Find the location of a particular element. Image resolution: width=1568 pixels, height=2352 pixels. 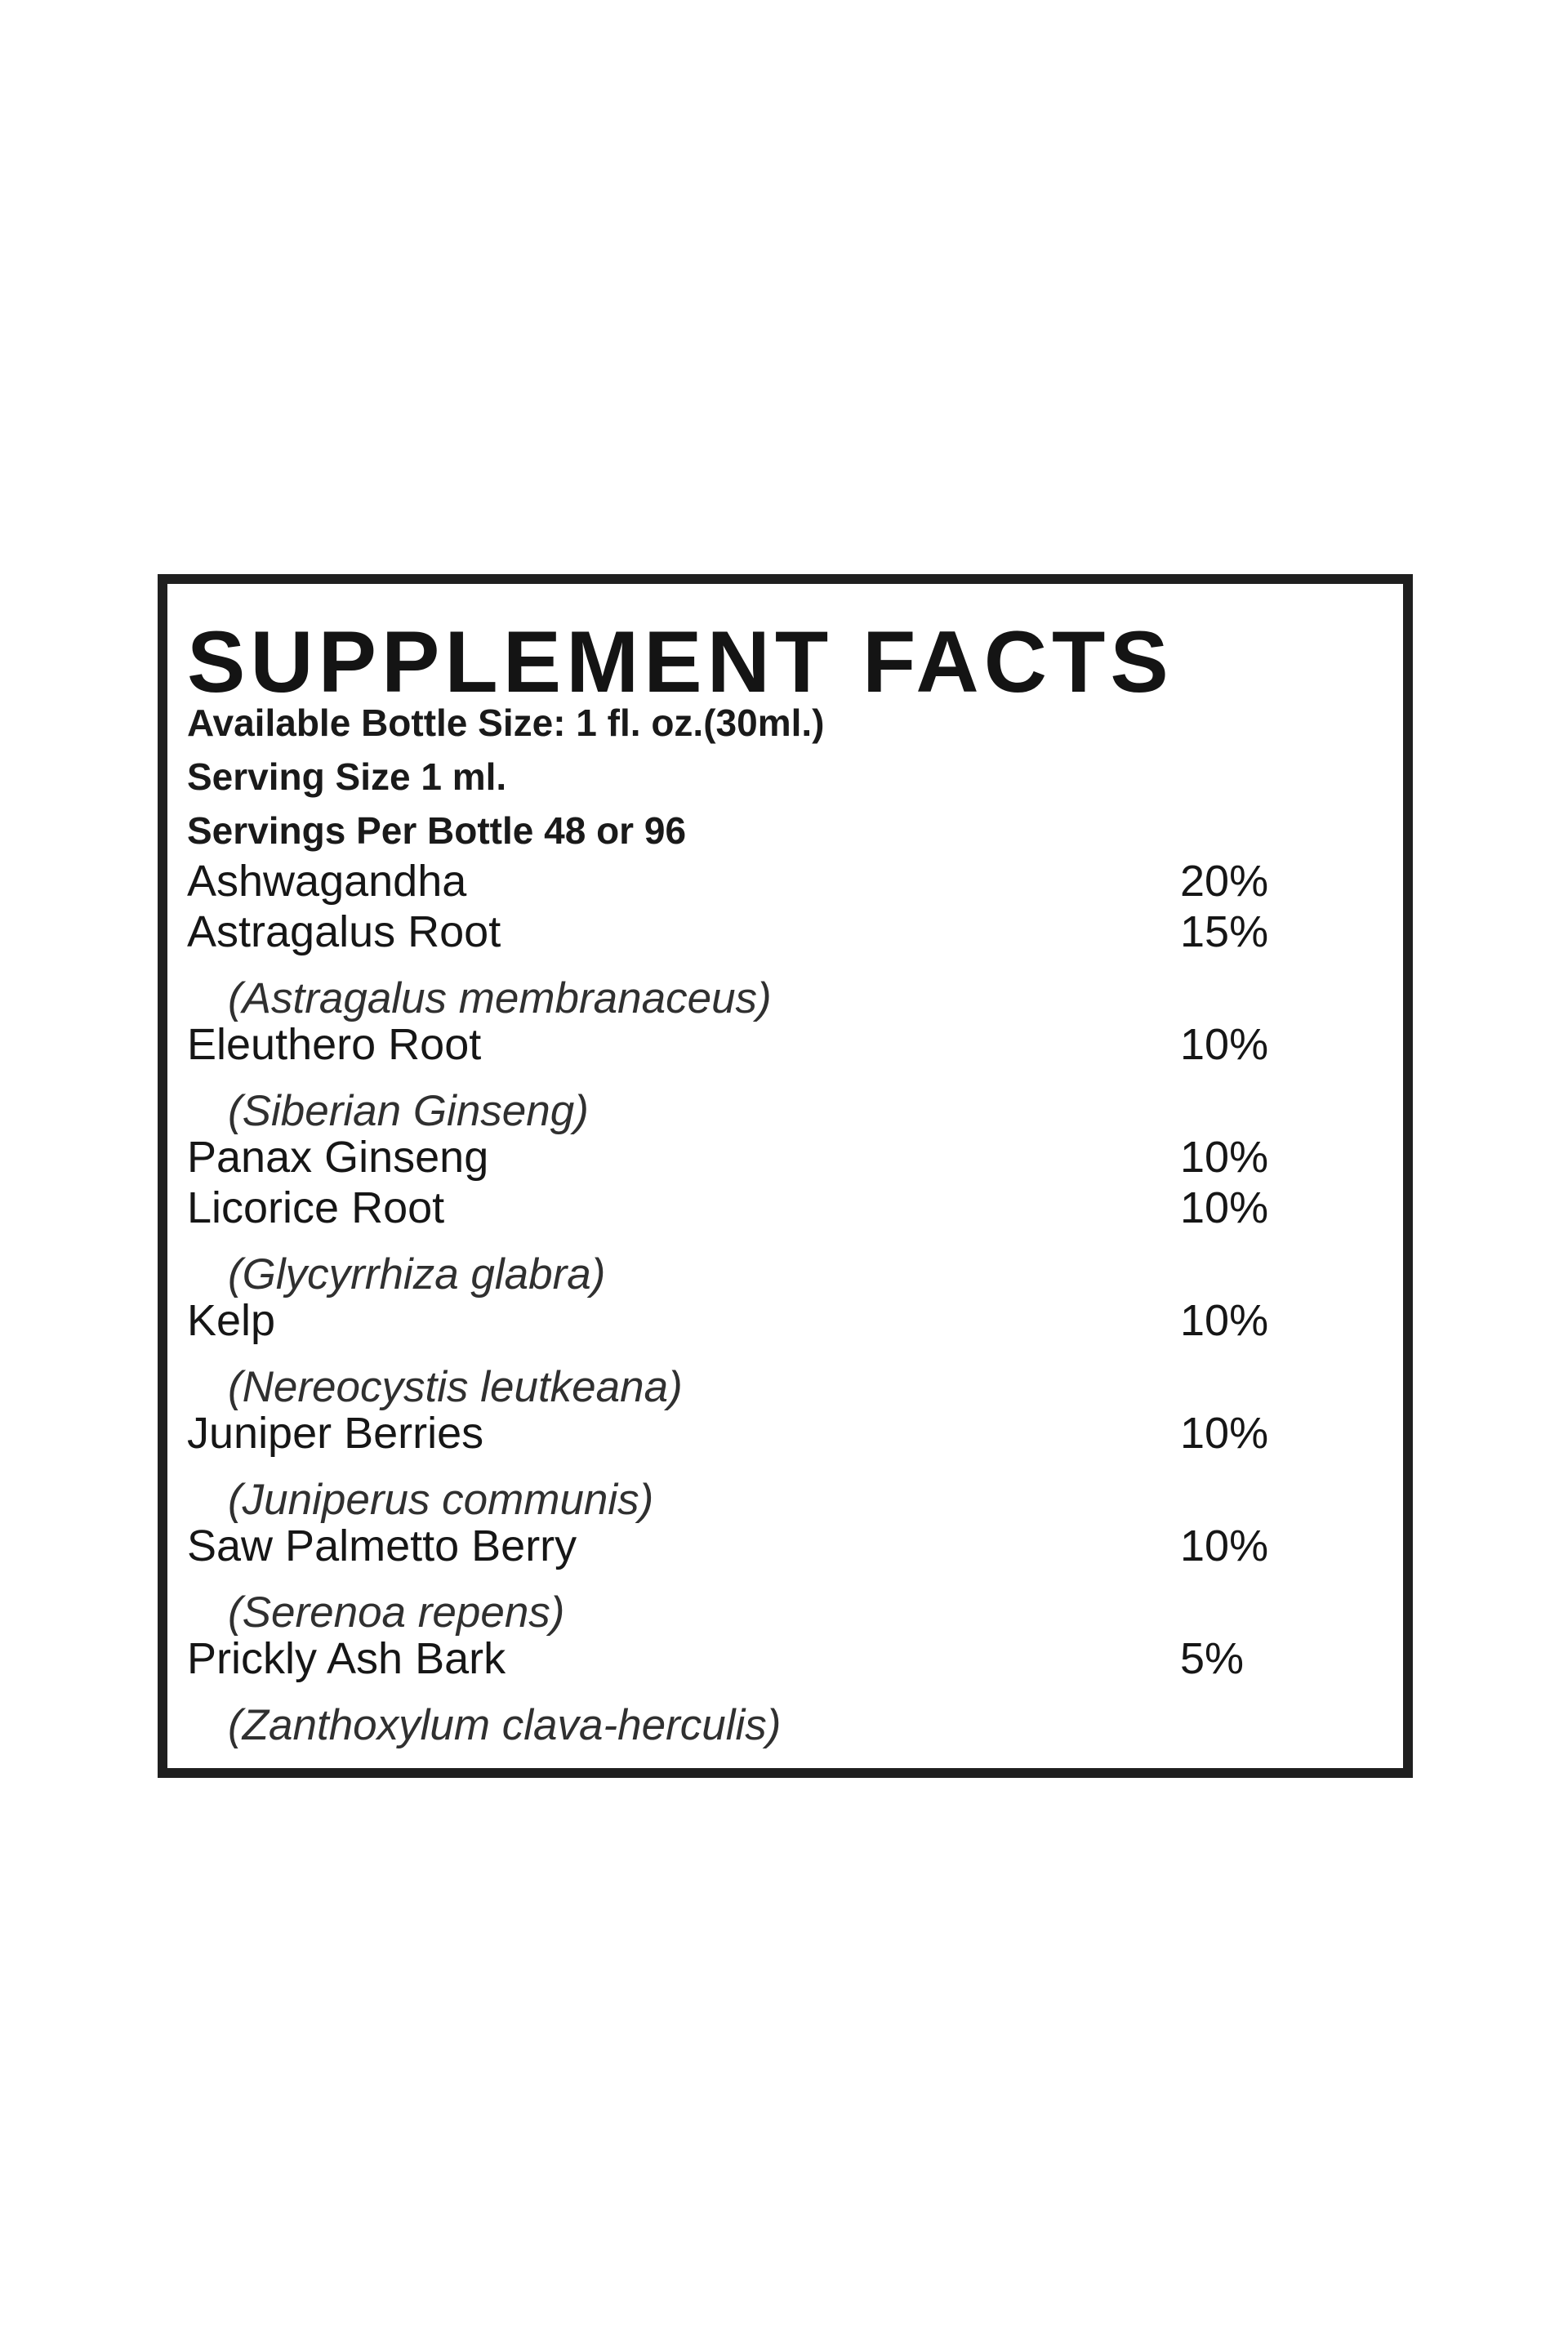

ingredient-latin-name: (Glycyrrhiza glabra) is located at coordinates (417, 1274).